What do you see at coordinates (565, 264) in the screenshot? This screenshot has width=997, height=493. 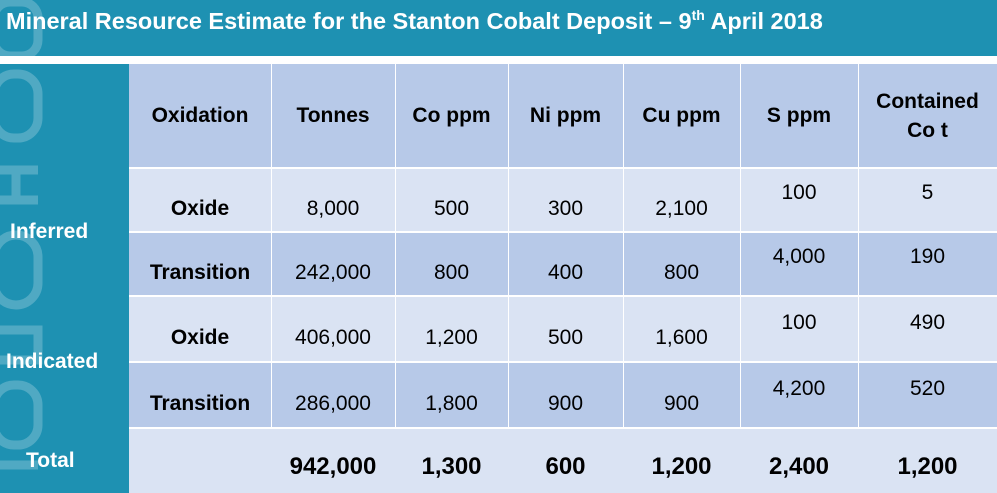 I see `table-cell-ni-ppm: 400` at bounding box center [565, 264].